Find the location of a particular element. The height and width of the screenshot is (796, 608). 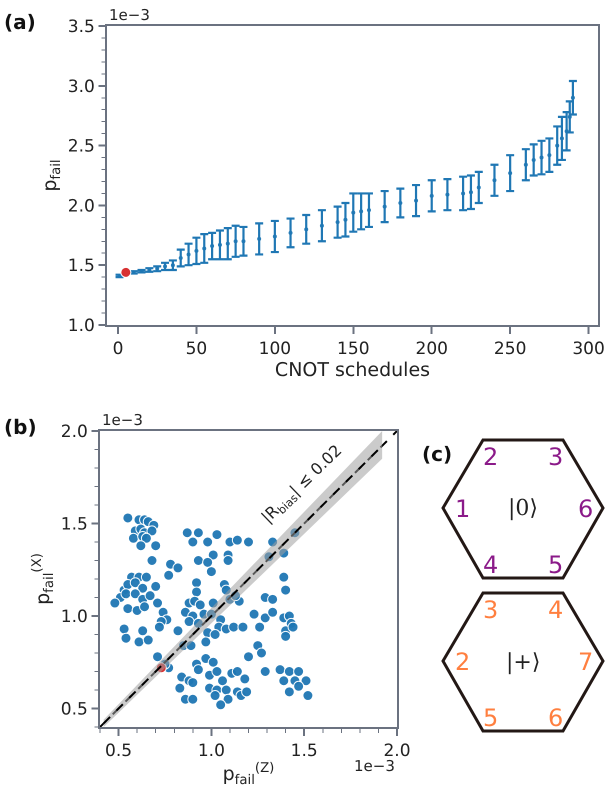

text: (c) is located at coordinates (437, 454).